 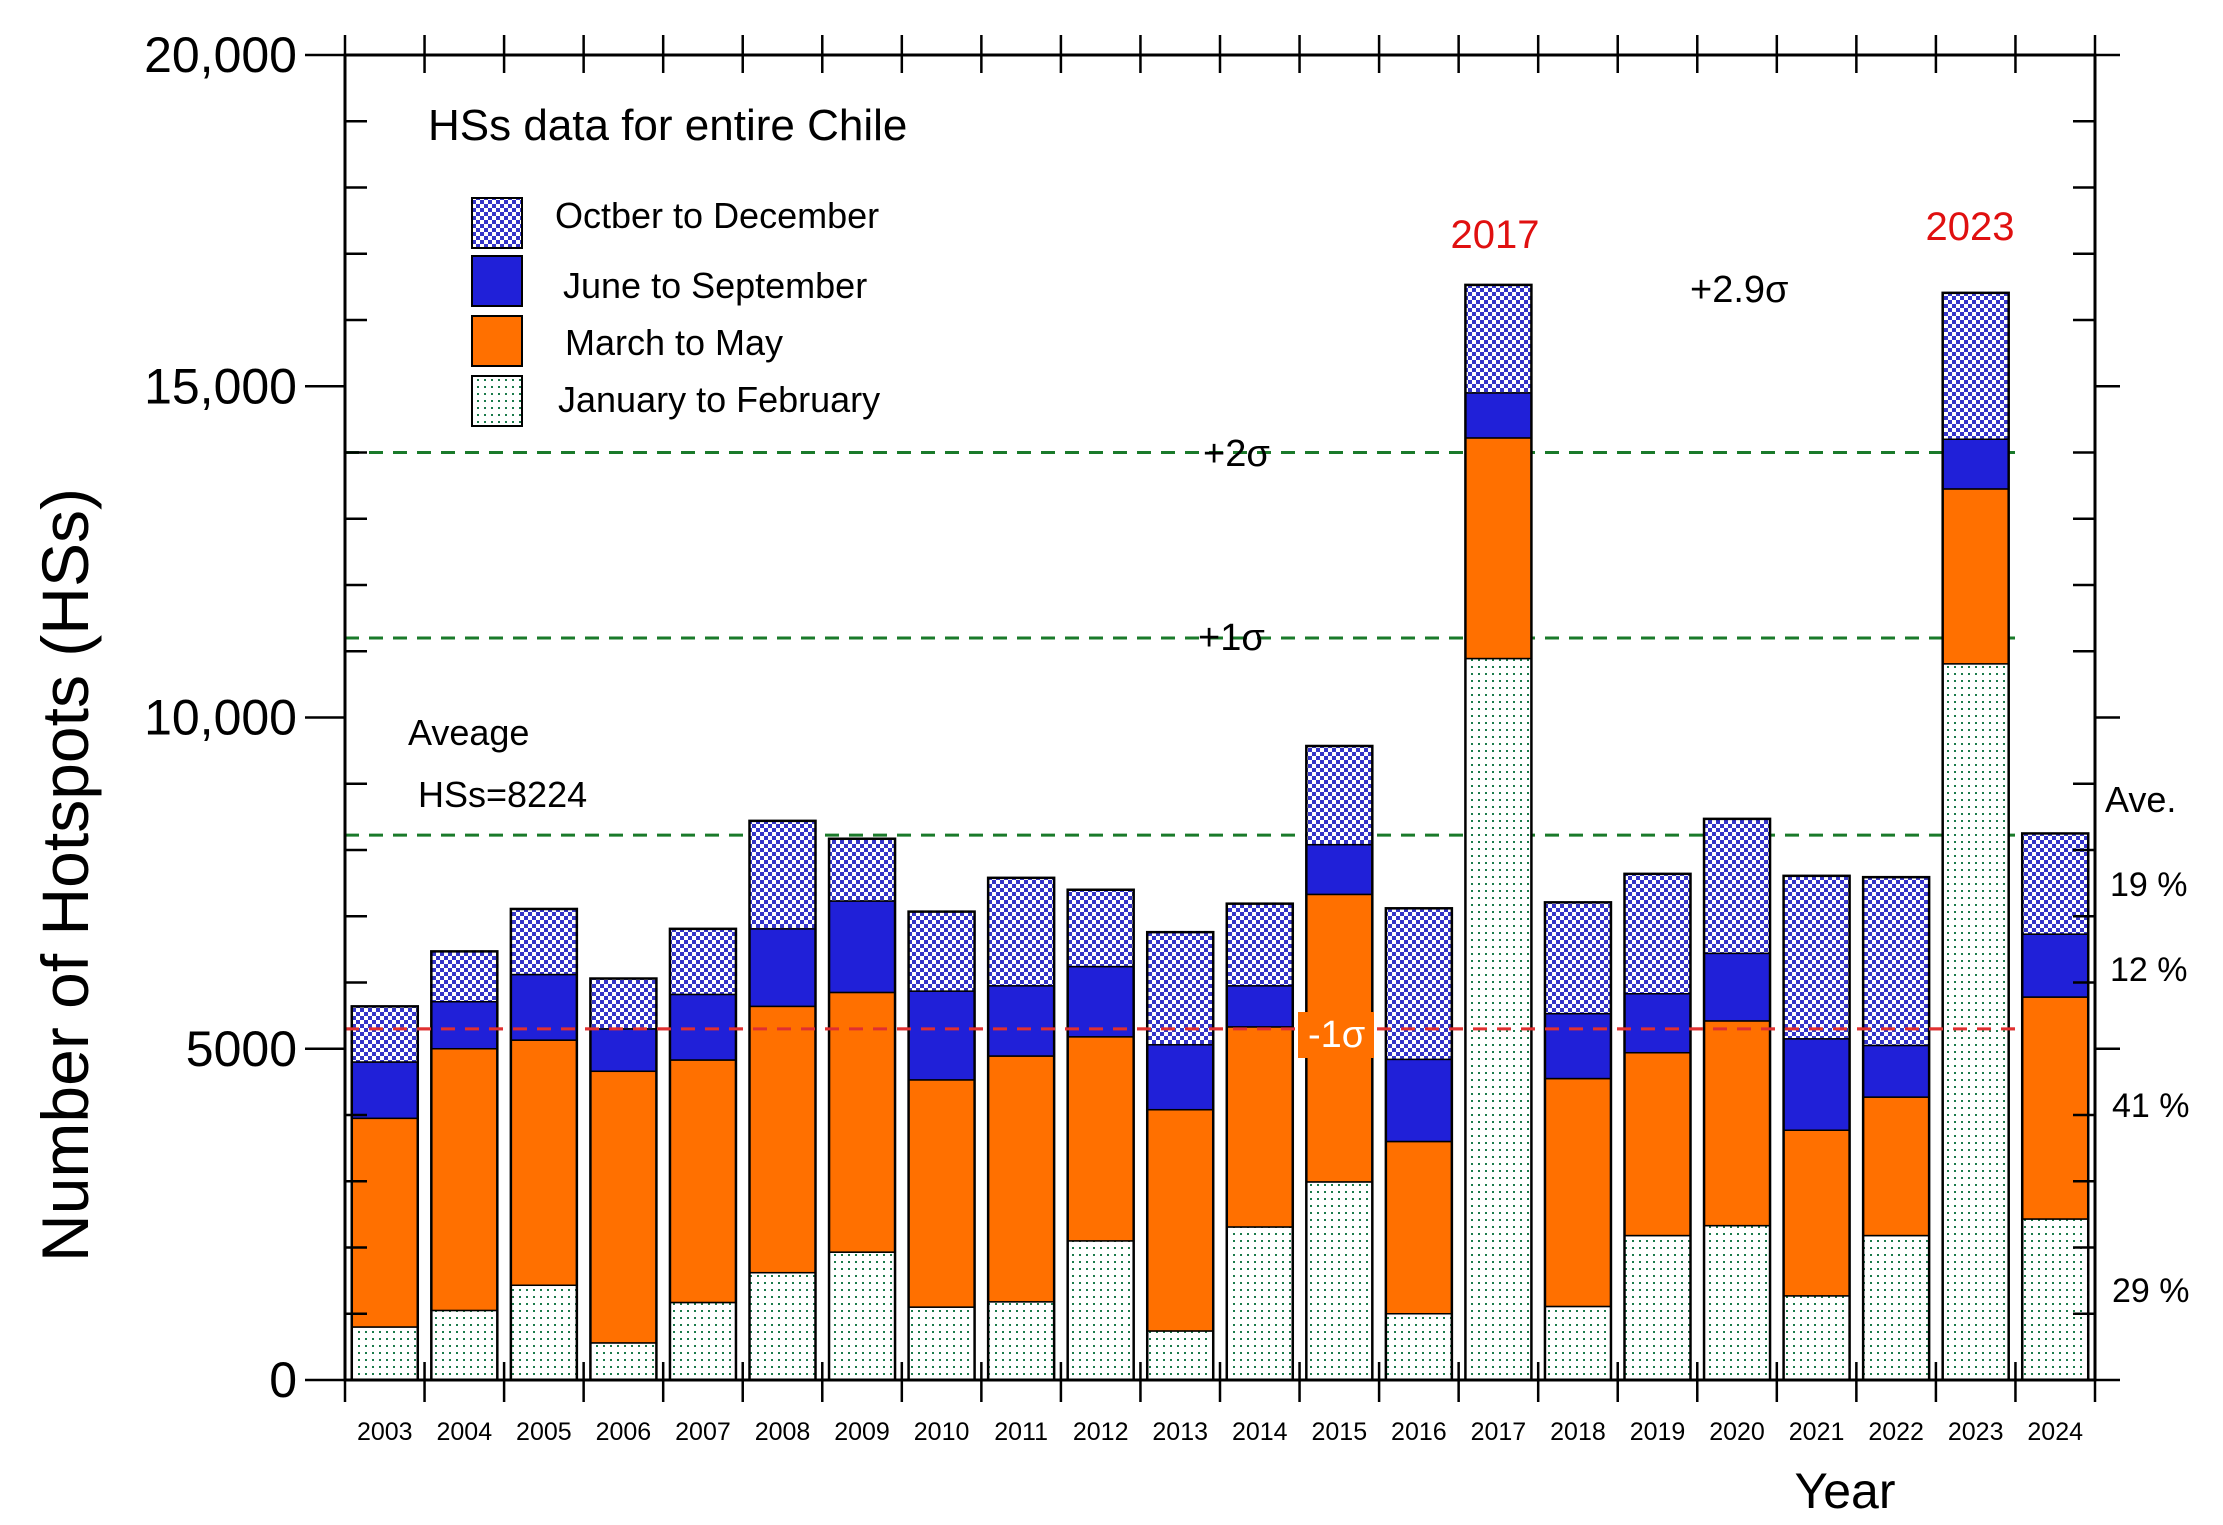 What do you see at coordinates (674, 342) in the screenshot?
I see `legend-label-marmay: March to May` at bounding box center [674, 342].